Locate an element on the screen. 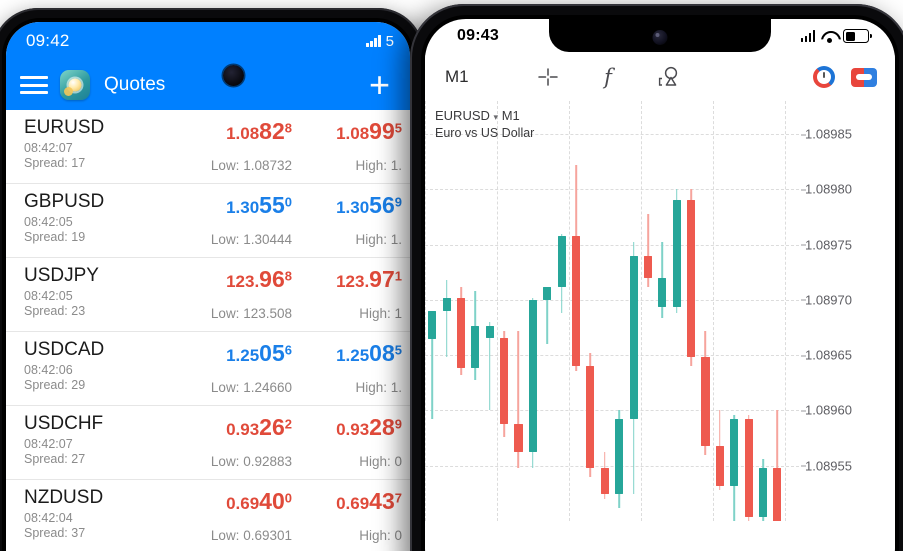 This screenshot has height=551, width=903. quote-bid: 1.25056 is located at coordinates (259, 353).